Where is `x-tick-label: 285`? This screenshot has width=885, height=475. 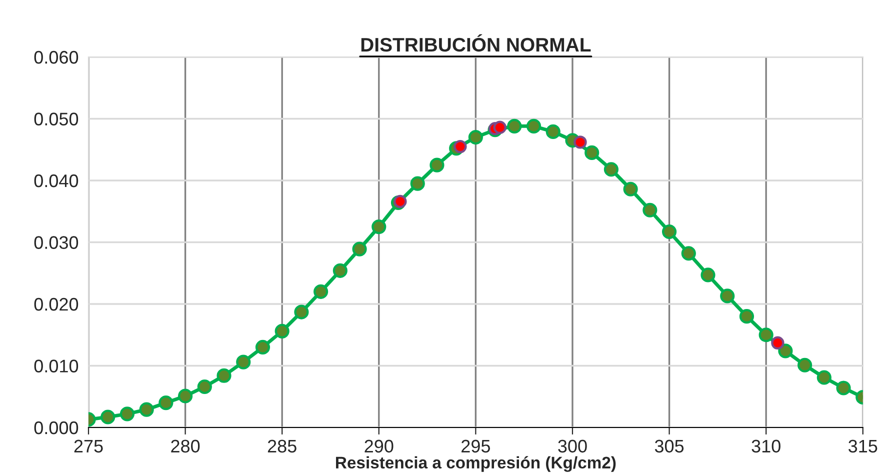
x-tick-label: 285 is located at coordinates (282, 446).